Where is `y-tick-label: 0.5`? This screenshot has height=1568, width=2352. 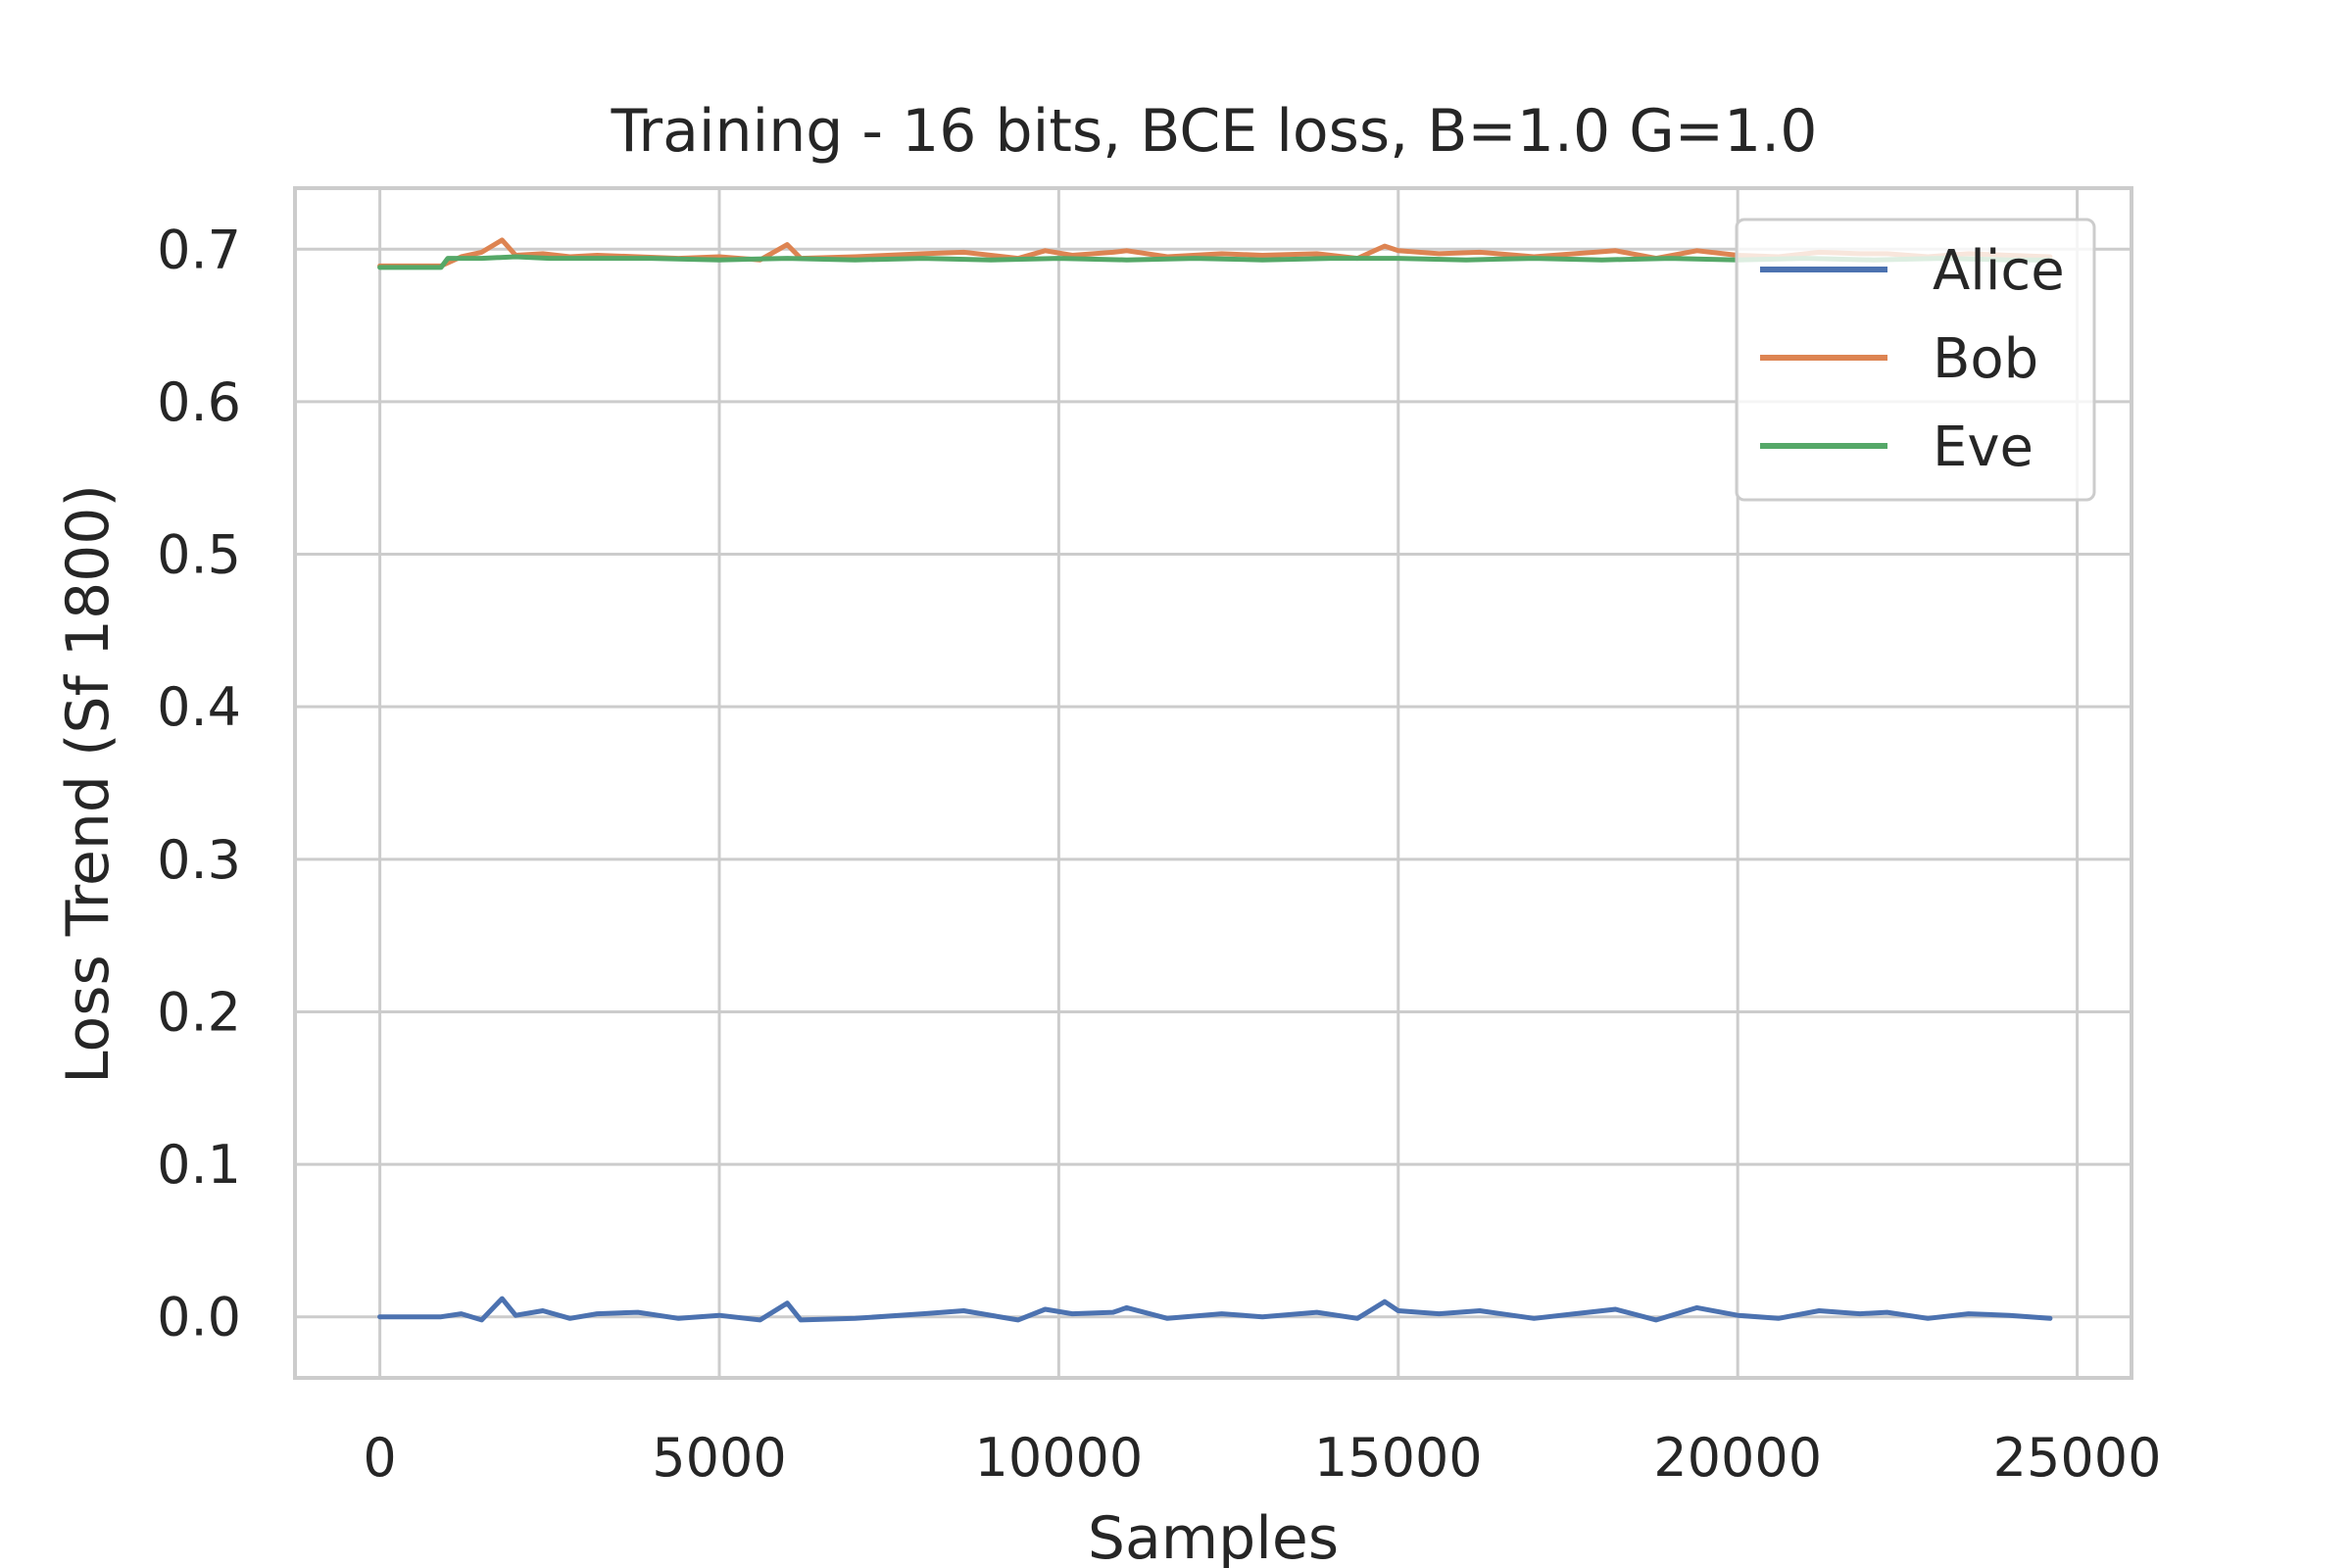 y-tick-label: 0.5 is located at coordinates (199, 555).